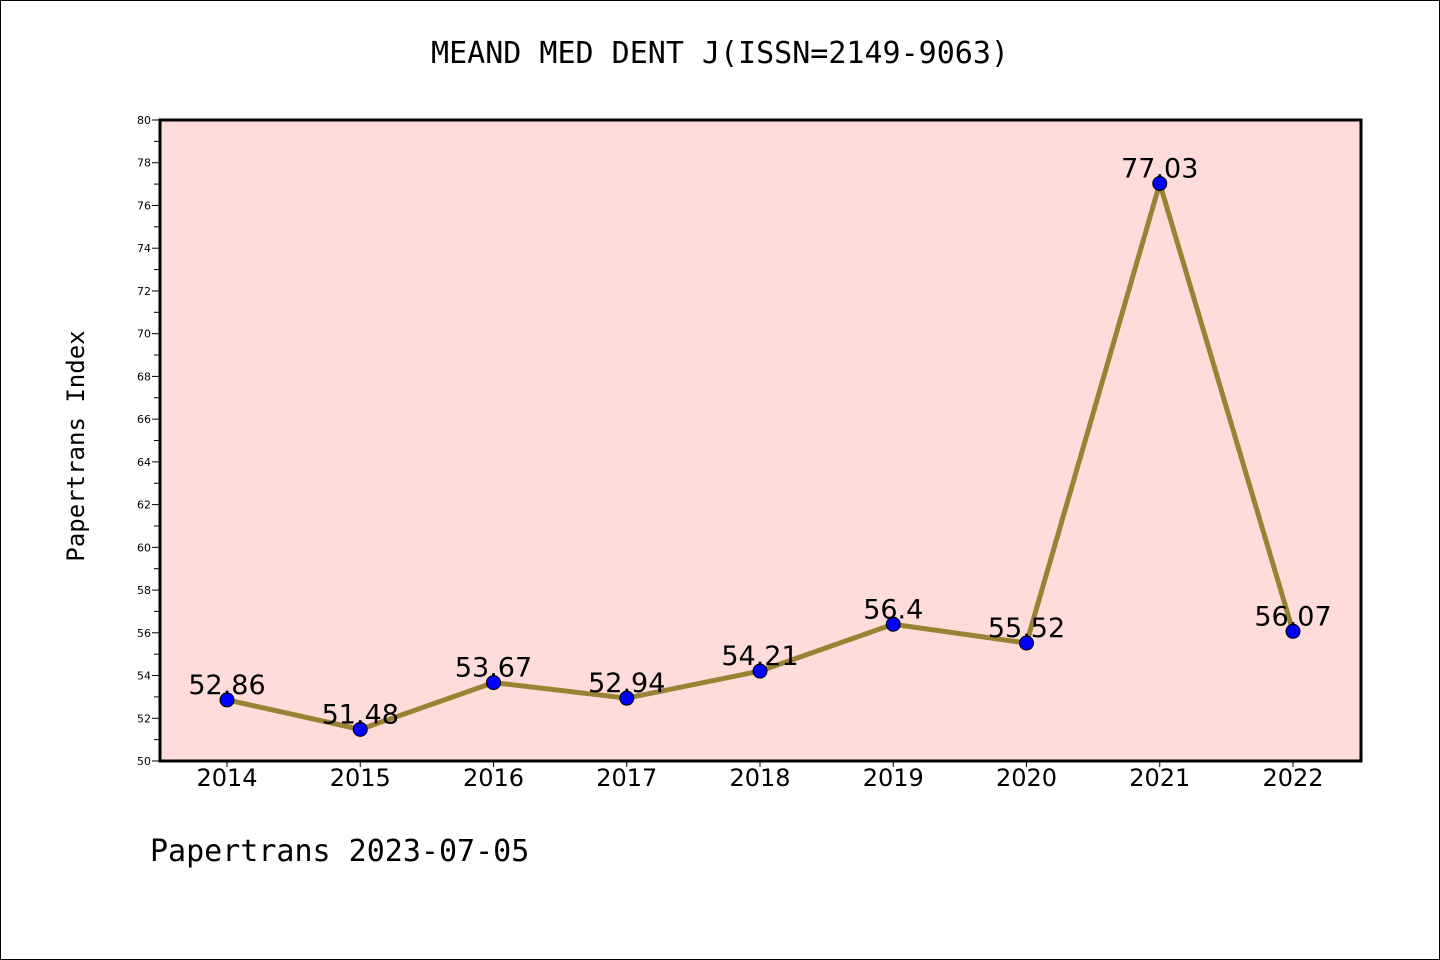  What do you see at coordinates (360, 714) in the screenshot?
I see `data-label: 51.48` at bounding box center [360, 714].